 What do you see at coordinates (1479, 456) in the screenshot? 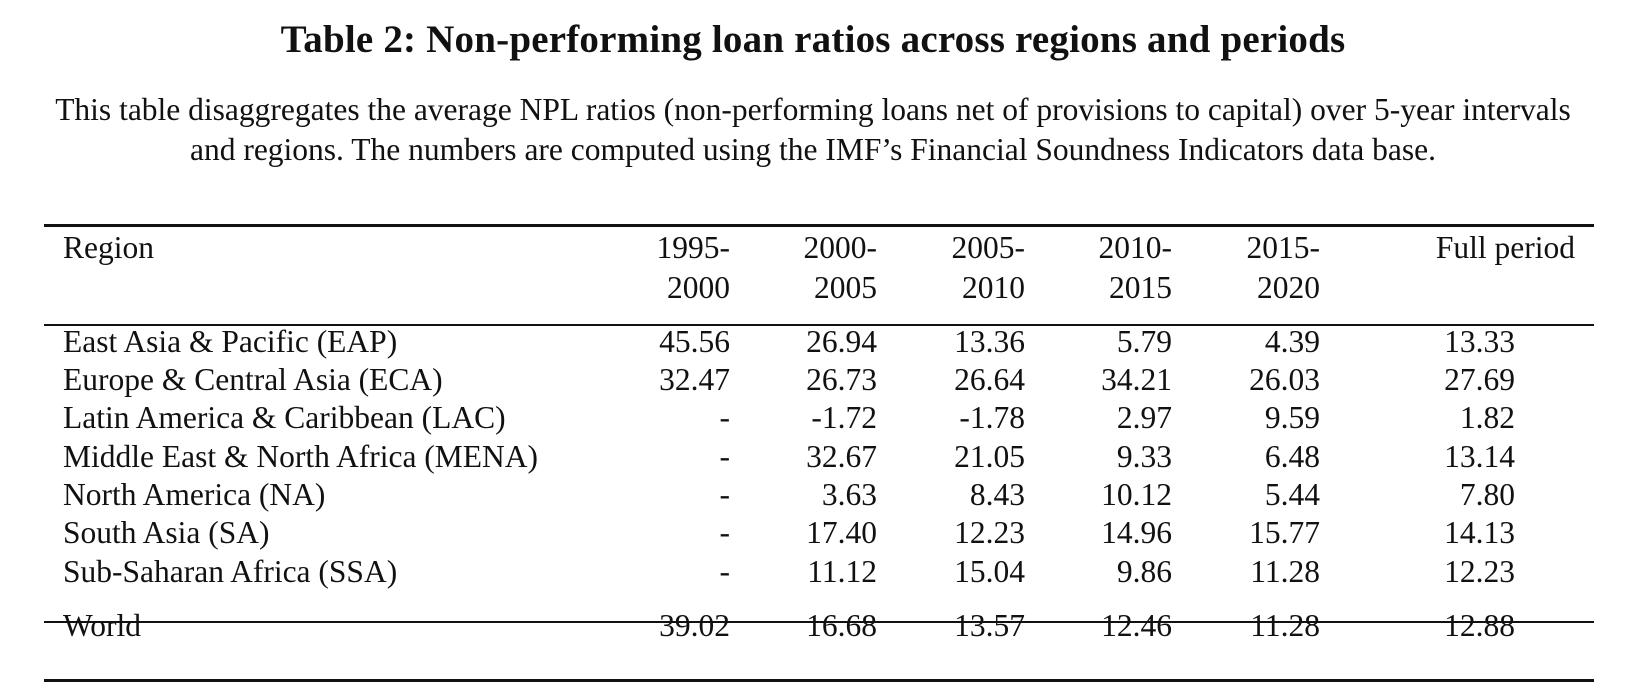
I see `table-row-value: 13.14` at bounding box center [1479, 456].